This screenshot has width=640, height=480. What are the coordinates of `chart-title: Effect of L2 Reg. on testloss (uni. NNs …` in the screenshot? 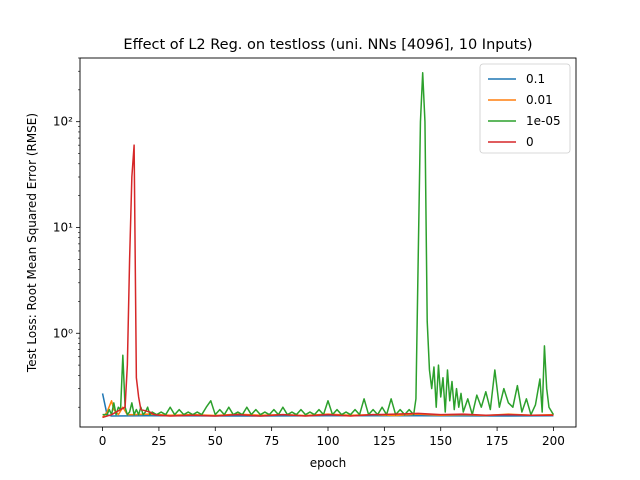 It's located at (327, 45).